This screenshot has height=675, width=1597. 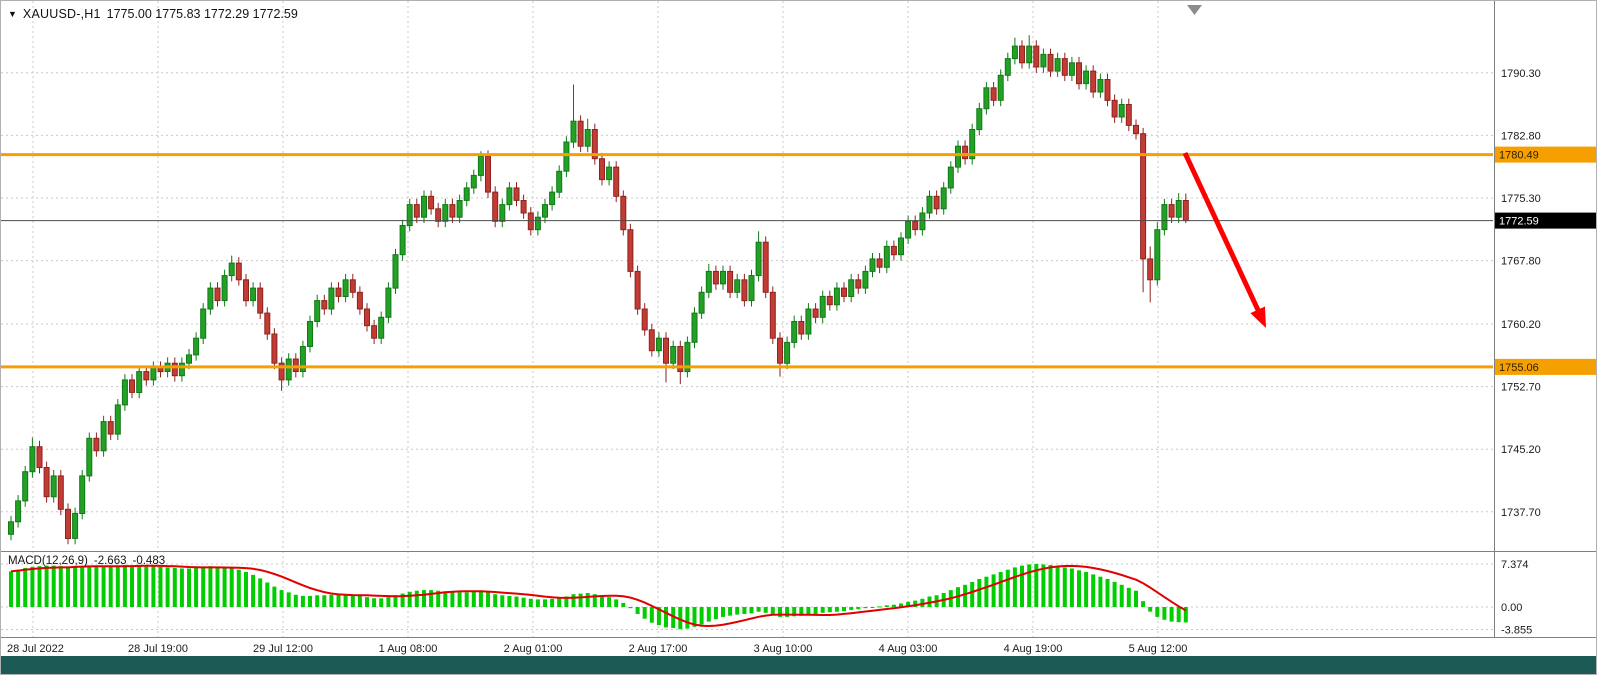 I want to click on price-tick-label: 1752.70, so click(x=1521, y=388).